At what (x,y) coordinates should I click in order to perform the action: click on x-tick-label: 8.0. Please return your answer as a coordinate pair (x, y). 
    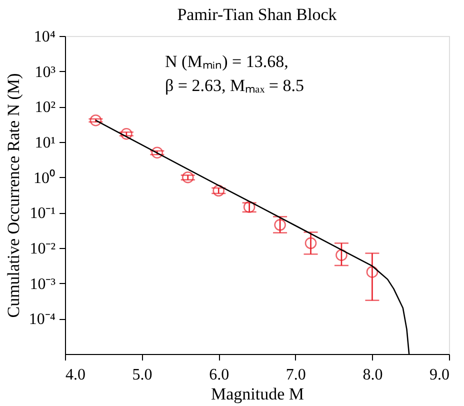
    Looking at the image, I should click on (372, 375).